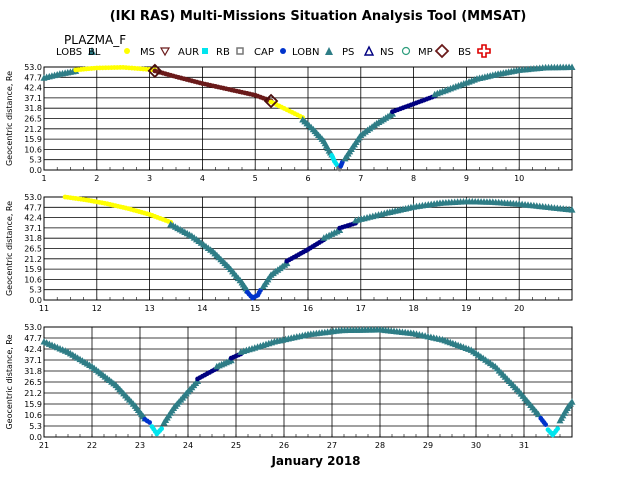 This screenshot has height=500, width=636. Describe the element at coordinates (255, 178) in the screenshot. I see `x-tick-label: 5` at that location.